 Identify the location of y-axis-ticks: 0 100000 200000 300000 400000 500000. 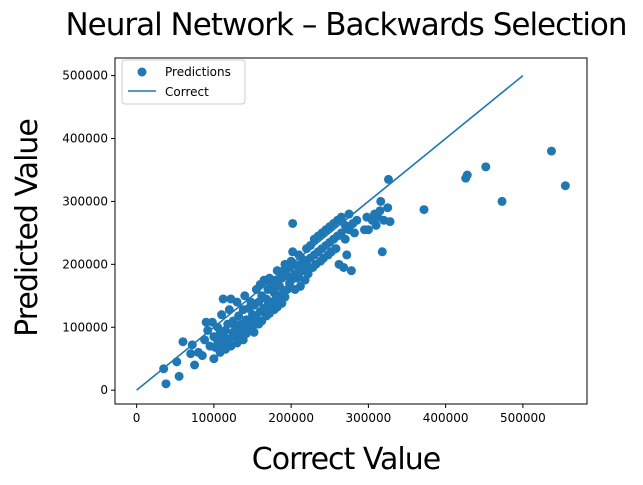
(88, 233).